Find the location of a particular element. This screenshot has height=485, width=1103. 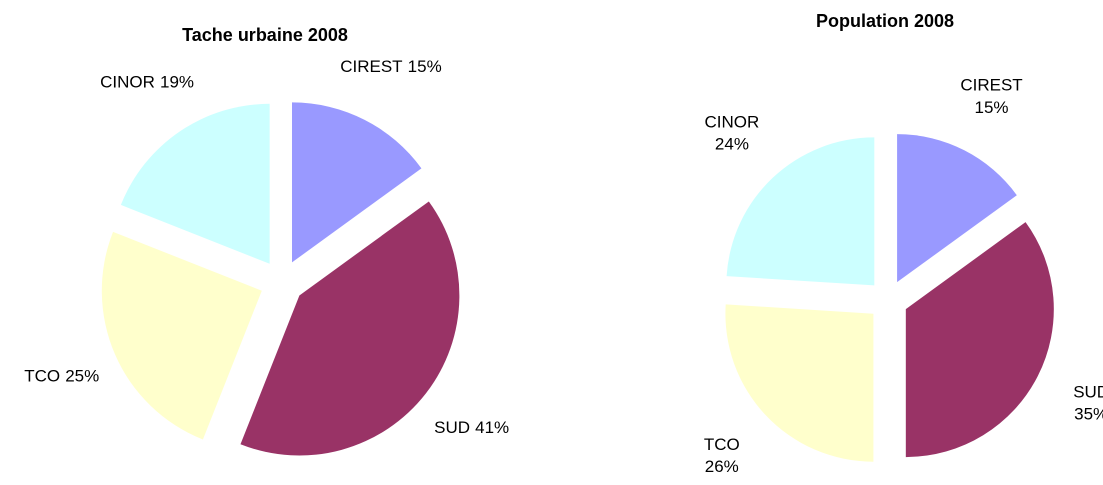

chart-title: Tache urbaine 2008 is located at coordinates (265, 35).